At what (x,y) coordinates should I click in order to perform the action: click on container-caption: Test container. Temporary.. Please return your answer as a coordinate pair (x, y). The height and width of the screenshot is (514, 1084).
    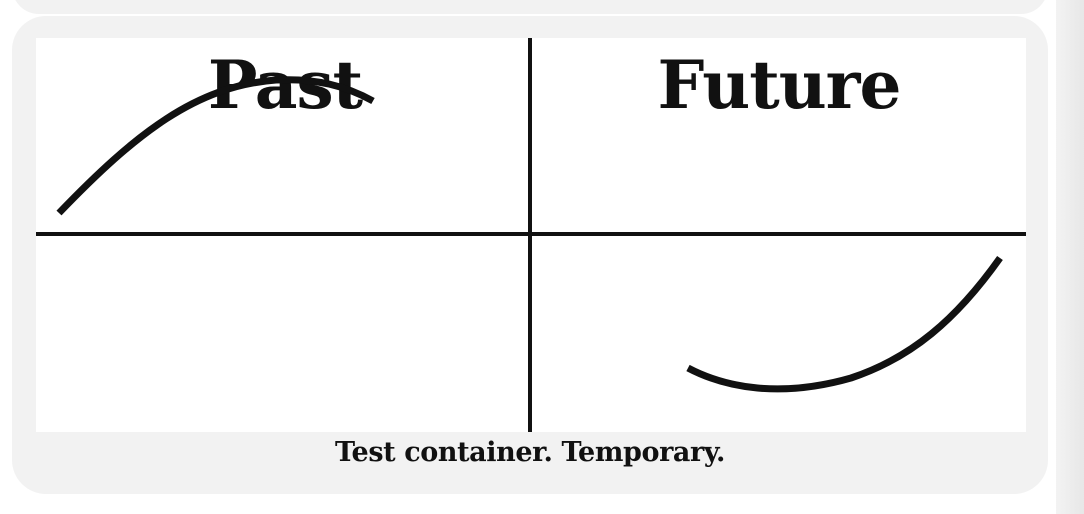
    Looking at the image, I should click on (530, 452).